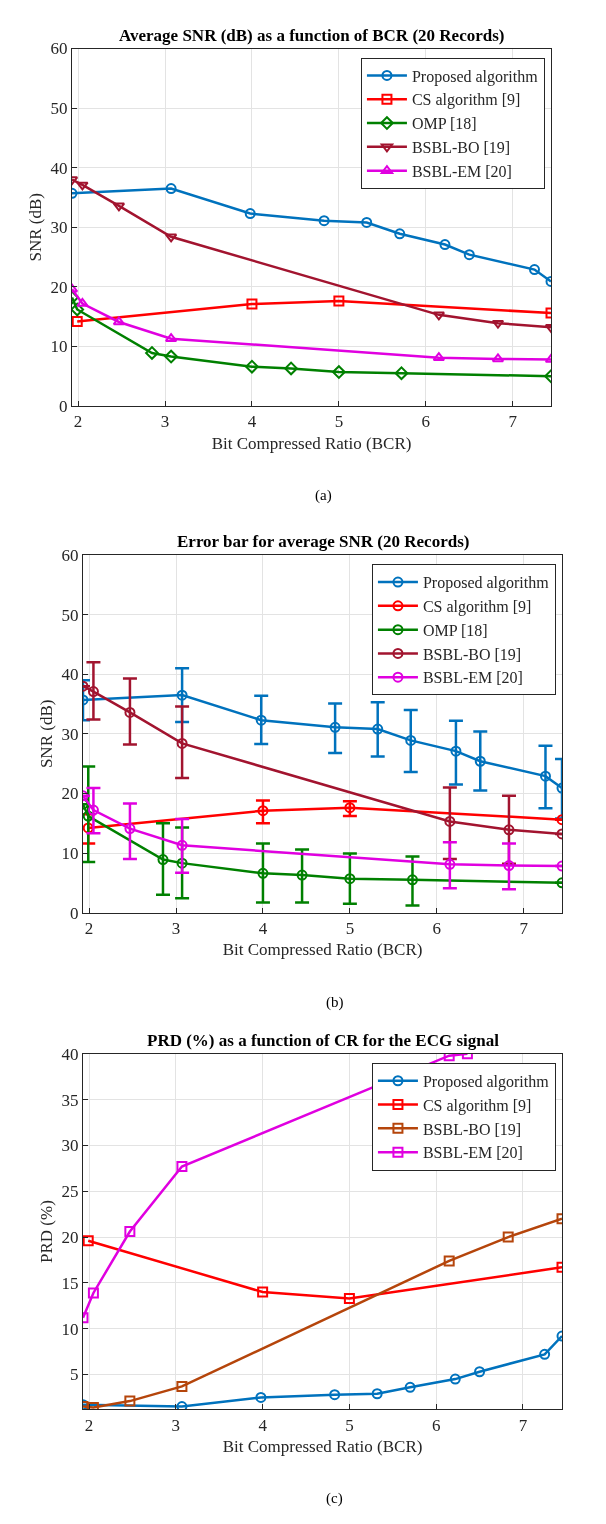 This screenshot has height=1524, width=606. What do you see at coordinates (323, 1040) in the screenshot?
I see `chart-title: PRD (%) as a function of CR for the ECG signal` at bounding box center [323, 1040].